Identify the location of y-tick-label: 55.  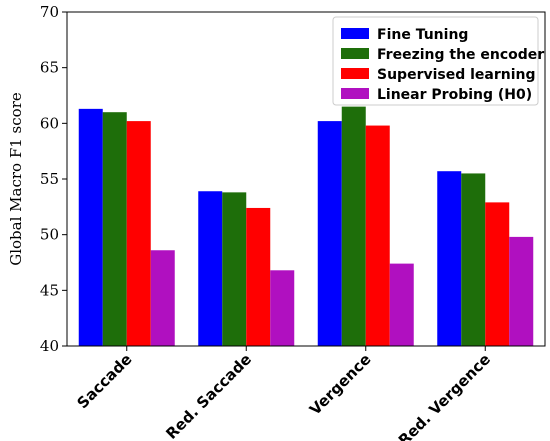
(49, 179).